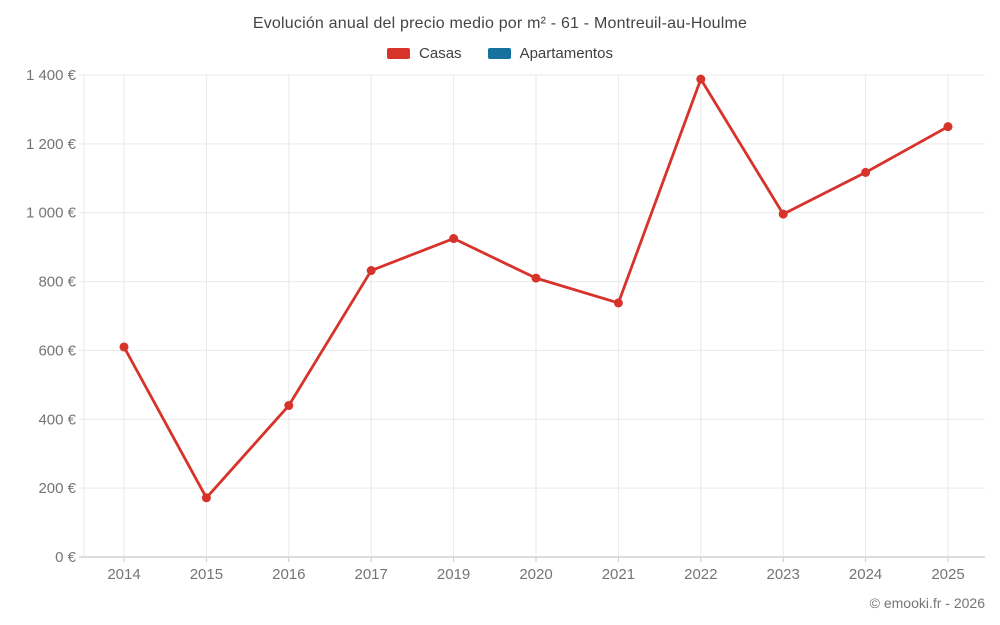  What do you see at coordinates (535, 574) in the screenshot?
I see `x-tick-label: 2020` at bounding box center [535, 574].